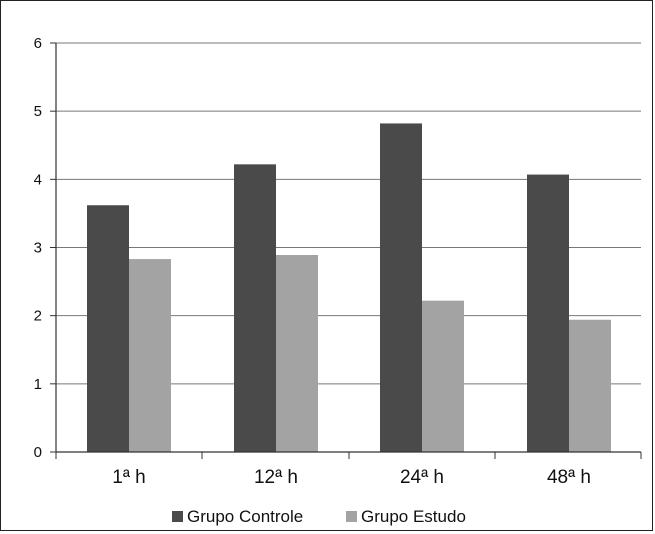 This screenshot has height=534, width=655. I want to click on y-tick-label-4: 4, so click(38, 179).